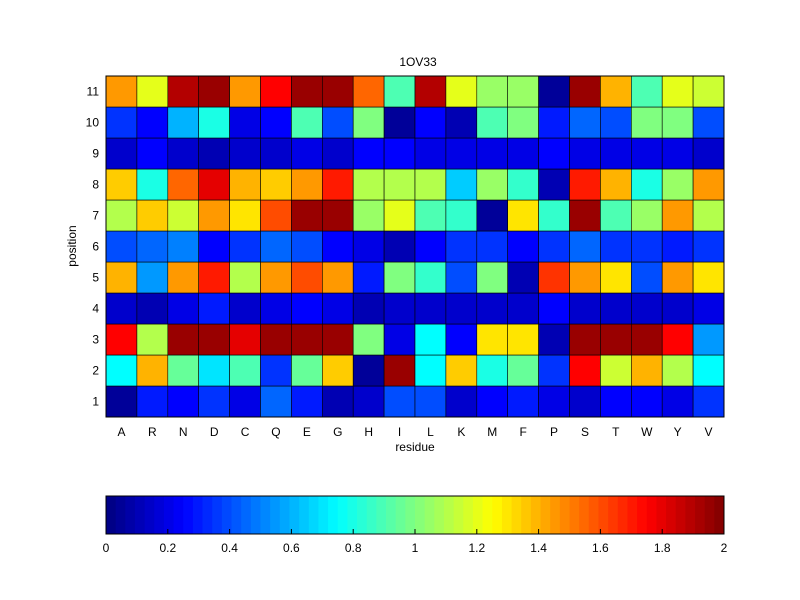 Image resolution: width=800 pixels, height=600 pixels. Describe the element at coordinates (93, 123) in the screenshot. I see `y-tick-label: 10` at that location.